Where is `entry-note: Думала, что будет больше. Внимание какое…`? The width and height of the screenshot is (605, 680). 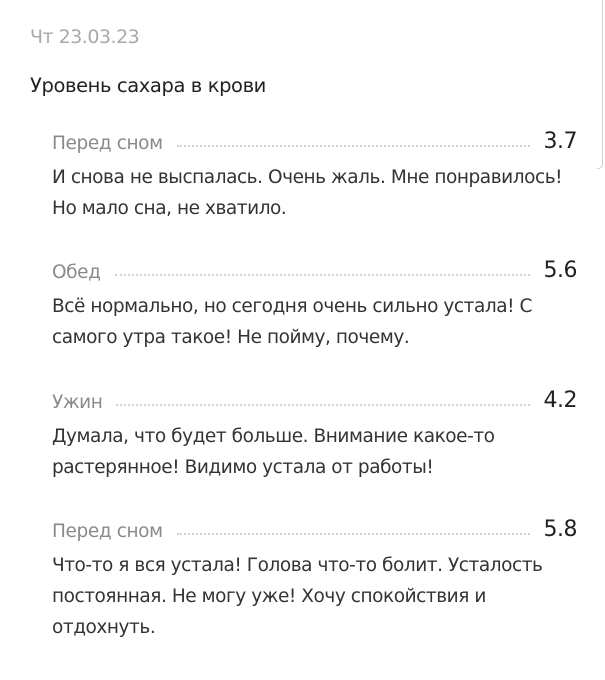
entry-note: Думала, что будет больше. Внимание какое… is located at coordinates (273, 452).